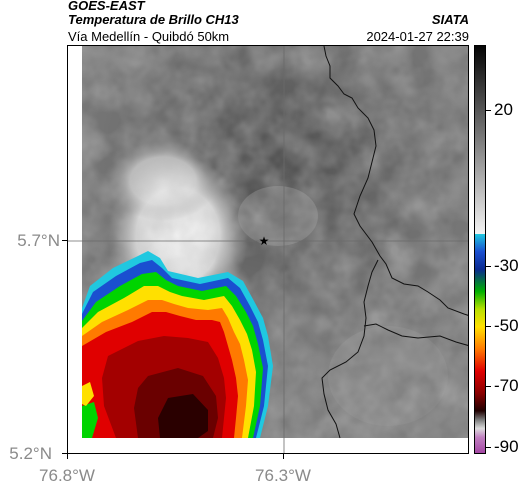 Image resolution: width=526 pixels, height=491 pixels. Describe the element at coordinates (488, 266) in the screenshot. I see `colorbar-tick-minus30` at that location.